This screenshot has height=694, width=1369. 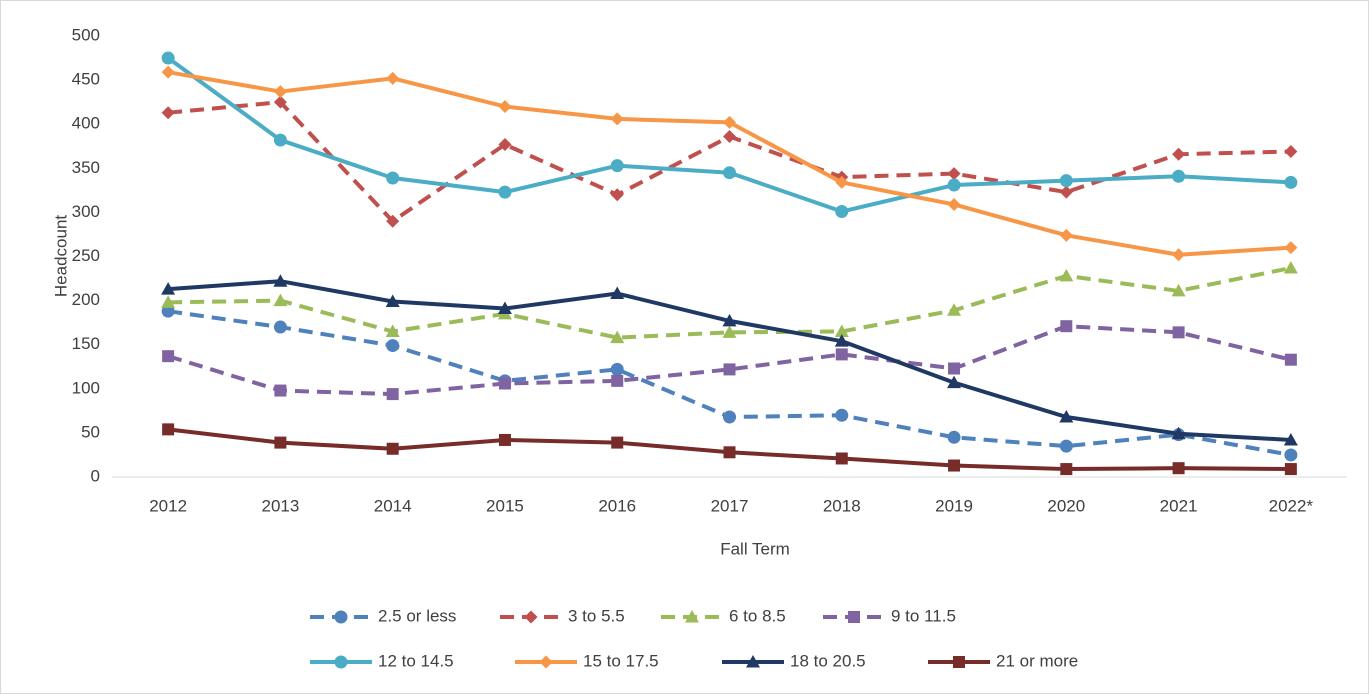 I want to click on y-tick-label: 500, so click(x=86, y=34).